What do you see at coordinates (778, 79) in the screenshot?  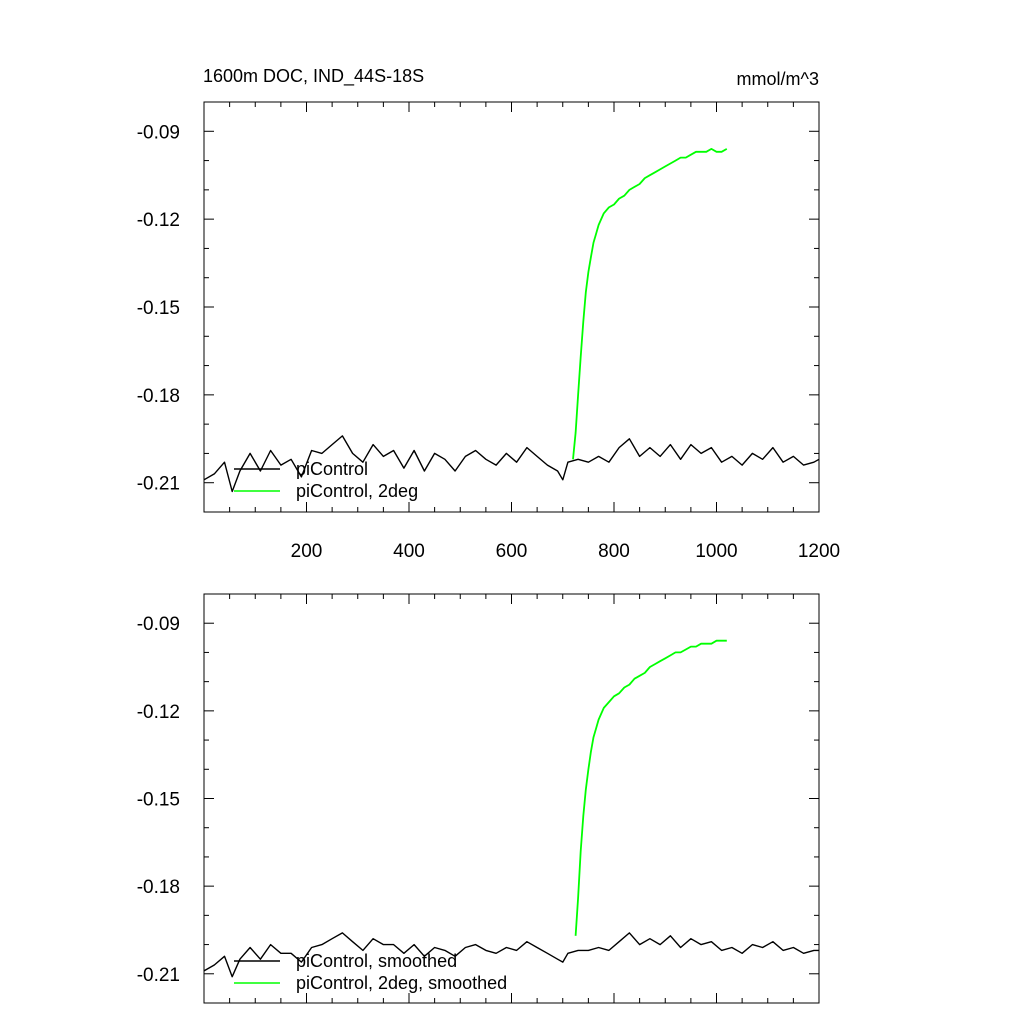 I see `units-label: mmol/m^3` at bounding box center [778, 79].